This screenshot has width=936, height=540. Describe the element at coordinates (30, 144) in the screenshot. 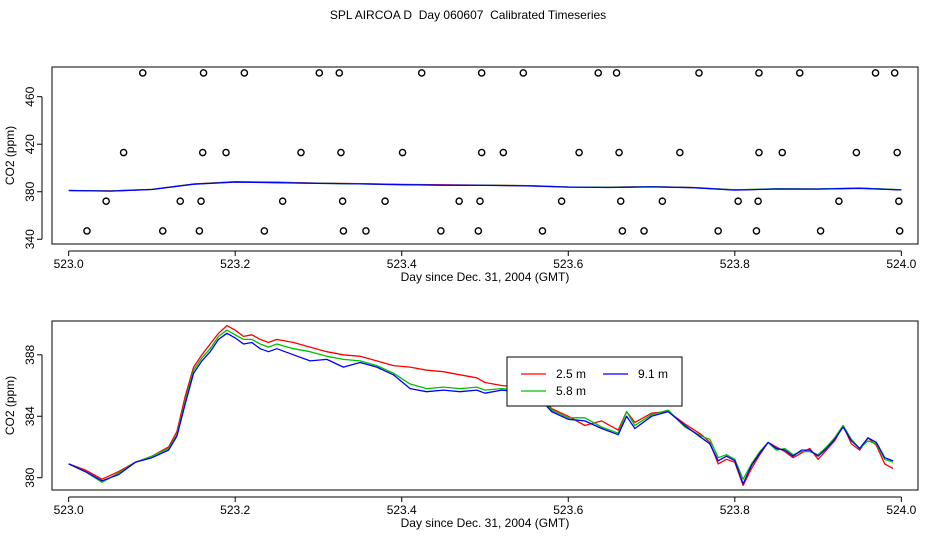

I see `y-tick-label: 420` at that location.